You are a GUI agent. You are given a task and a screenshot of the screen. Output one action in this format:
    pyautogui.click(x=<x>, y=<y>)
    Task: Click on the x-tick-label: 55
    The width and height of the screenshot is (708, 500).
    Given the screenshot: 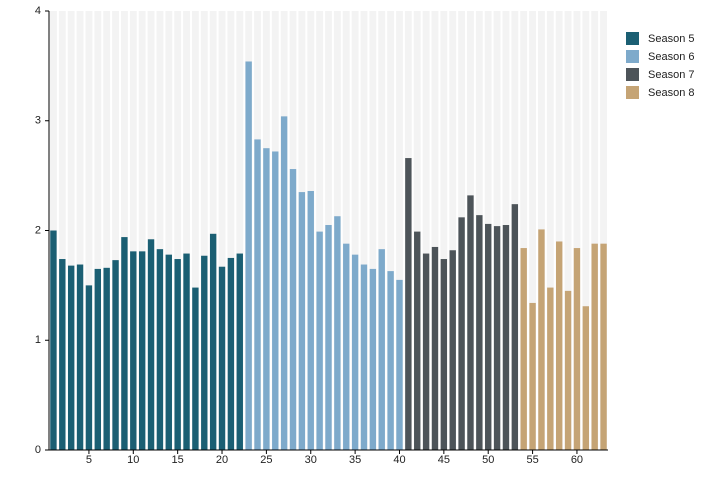 What is the action you would take?
    pyautogui.click(x=532, y=460)
    